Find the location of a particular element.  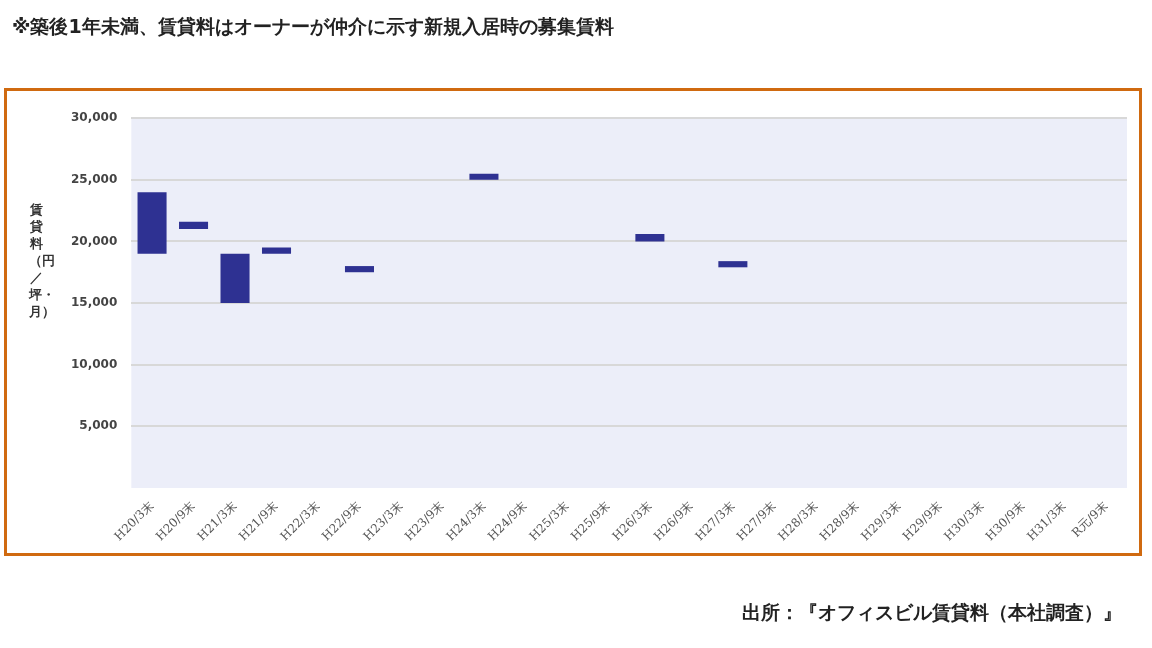

x-tick-label: R元/9末 is located at coordinates (1090, 519).